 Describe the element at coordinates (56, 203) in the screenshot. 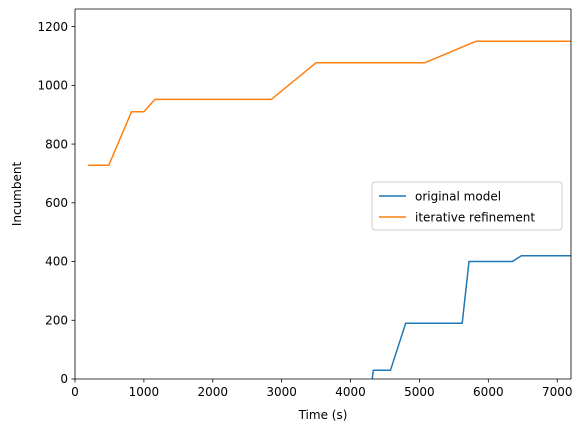

I see `y-tick-label: 600` at that location.